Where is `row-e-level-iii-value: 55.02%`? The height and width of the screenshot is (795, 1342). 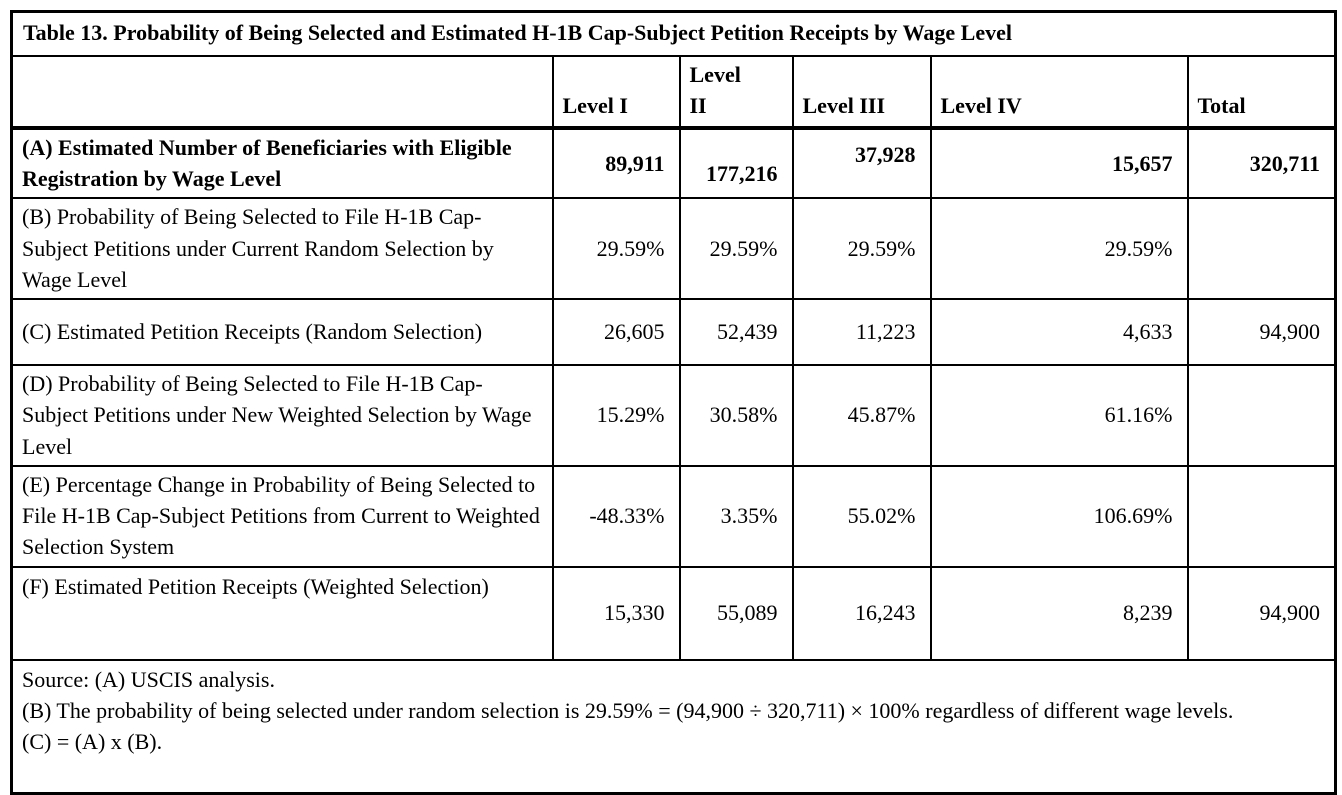 row-e-level-iii-value: 55.02% is located at coordinates (861, 516).